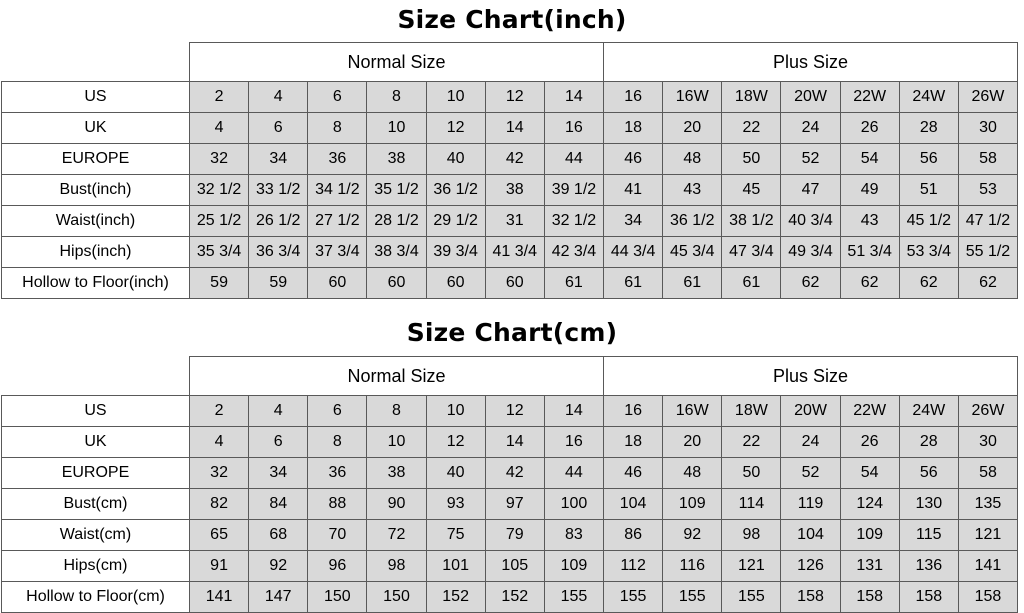 Image resolution: width=1024 pixels, height=613 pixels. I want to click on table-cell: 51 3/4, so click(869, 252).